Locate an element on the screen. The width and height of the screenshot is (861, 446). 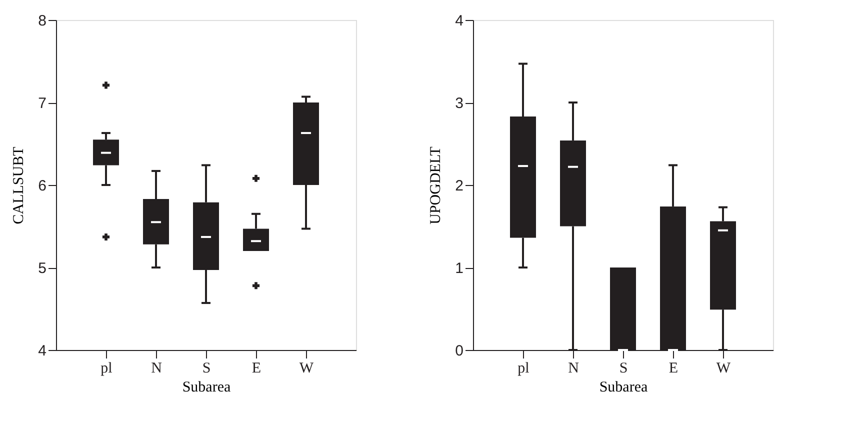
y-tick-label: 5 is located at coordinates (42, 268).